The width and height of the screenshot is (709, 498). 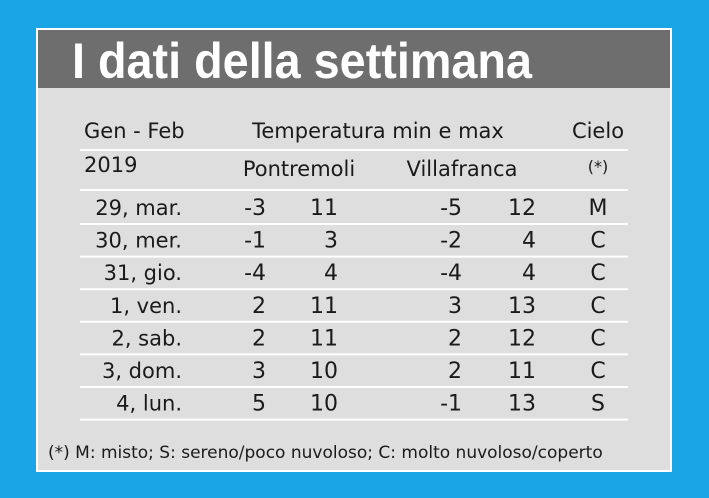 I want to click on sky-note: (*), so click(x=598, y=166).